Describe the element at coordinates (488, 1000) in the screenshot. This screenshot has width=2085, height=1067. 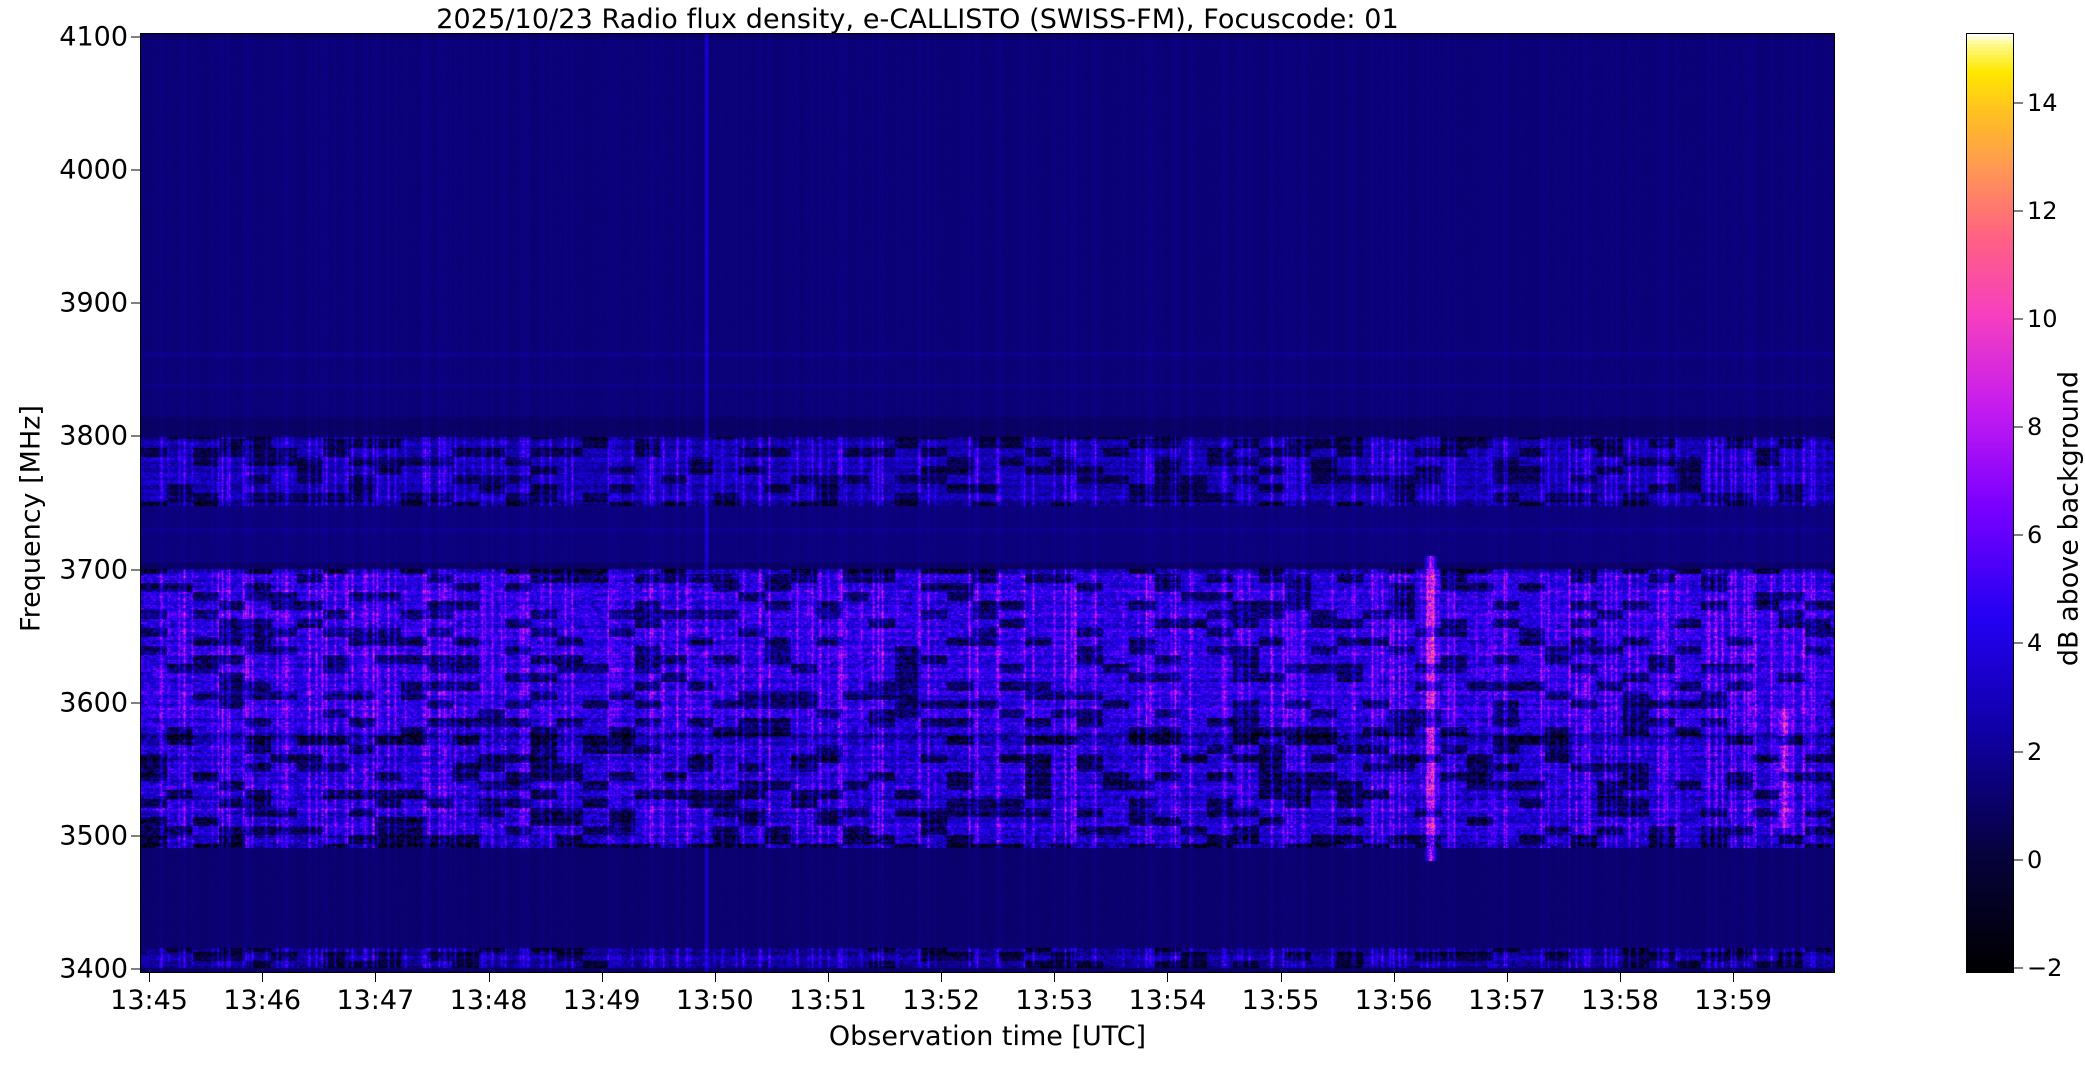
I see `x-tick-label: 13:48` at that location.